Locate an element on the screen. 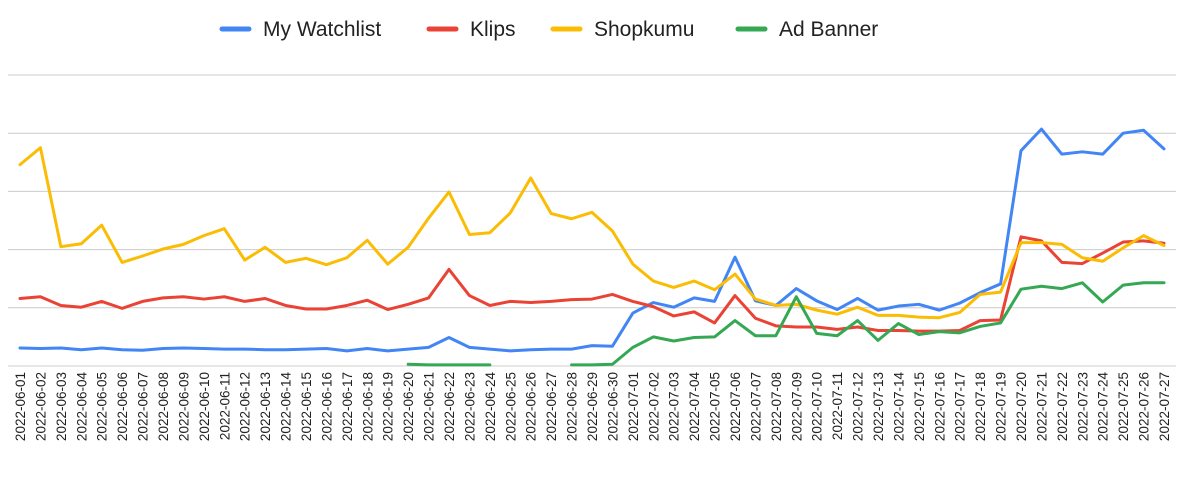  x-tick-label: 2022-07-24 is located at coordinates (1103, 407).